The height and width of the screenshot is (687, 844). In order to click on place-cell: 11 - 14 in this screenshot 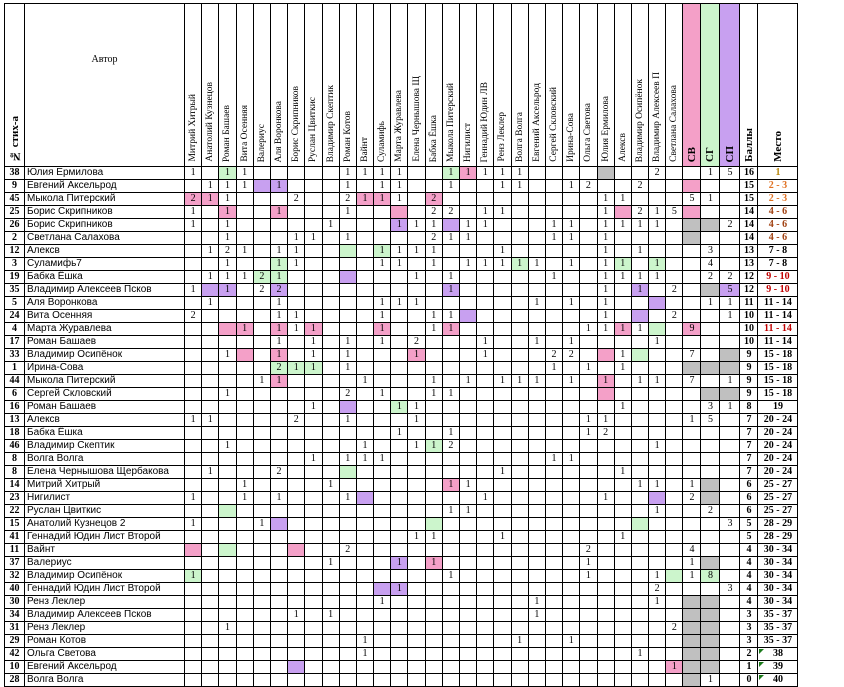, I will do `click(778, 316)`.